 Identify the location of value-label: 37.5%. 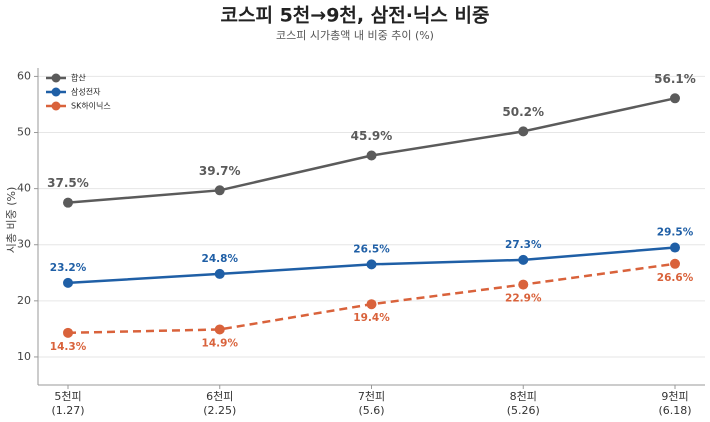
(68, 183).